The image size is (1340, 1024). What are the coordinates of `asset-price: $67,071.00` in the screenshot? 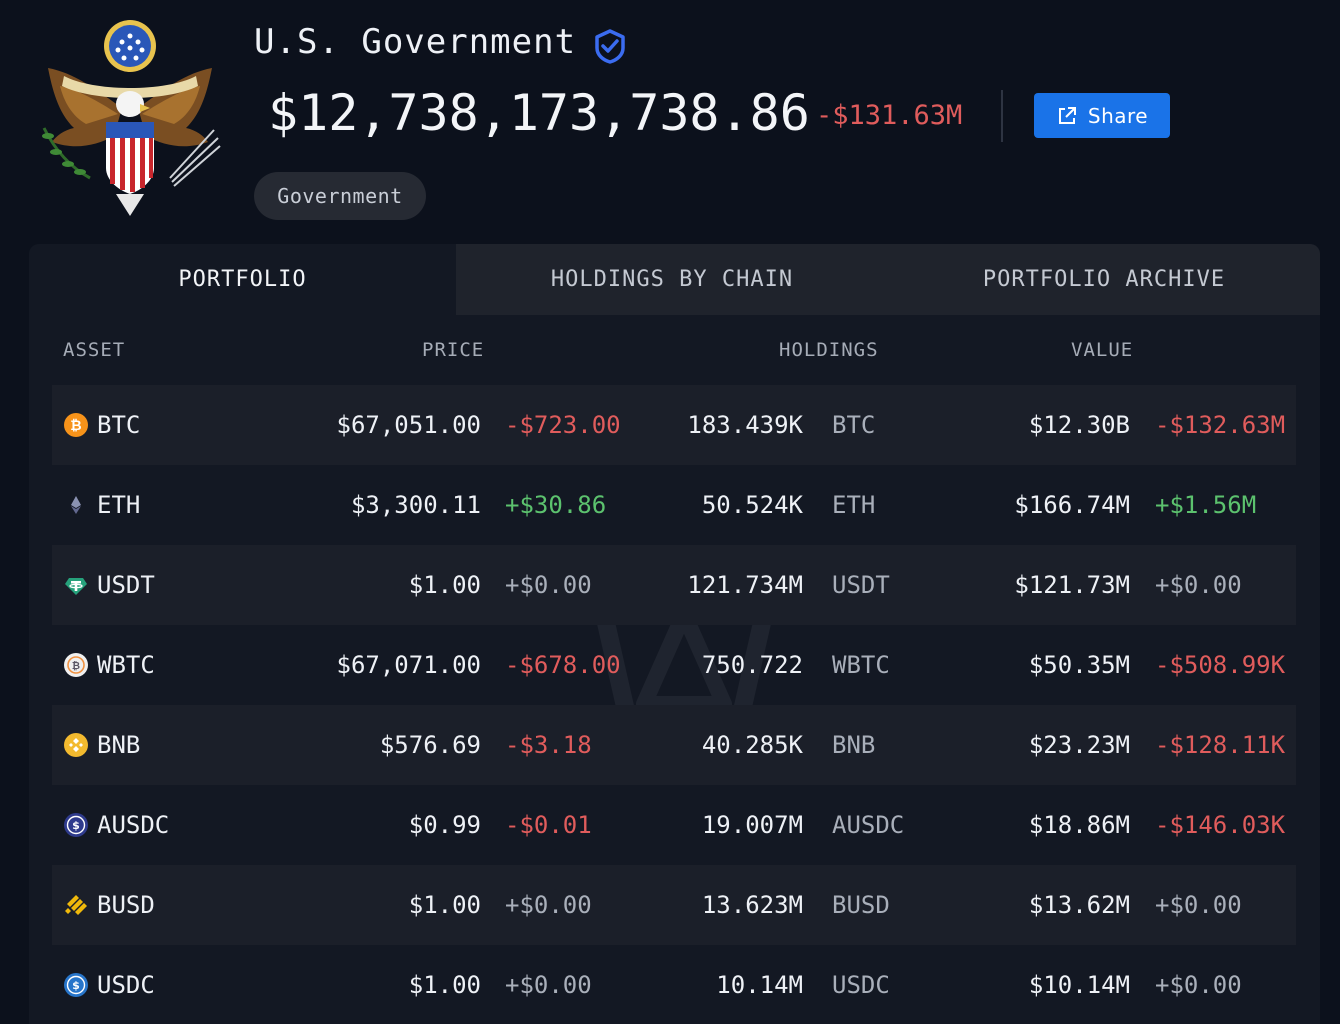 It's located at (409, 665).